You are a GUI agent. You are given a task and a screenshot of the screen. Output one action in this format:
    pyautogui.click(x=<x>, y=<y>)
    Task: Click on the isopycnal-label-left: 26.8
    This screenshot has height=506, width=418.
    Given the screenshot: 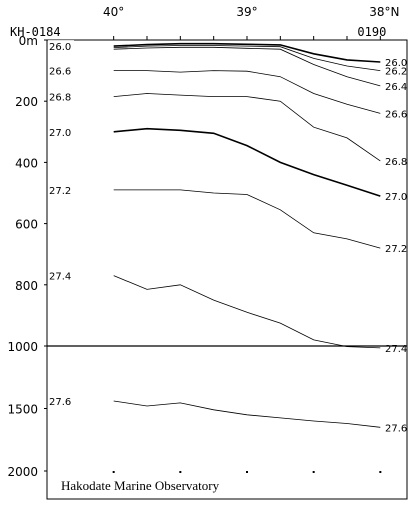 What is the action you would take?
    pyautogui.click(x=60, y=98)
    